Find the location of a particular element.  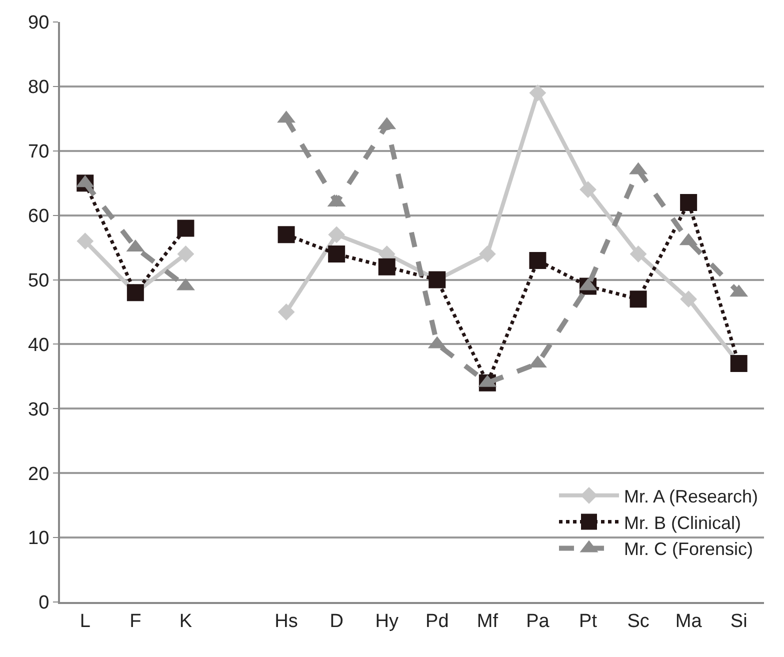

x-tick-label: Pa is located at coordinates (538, 621).